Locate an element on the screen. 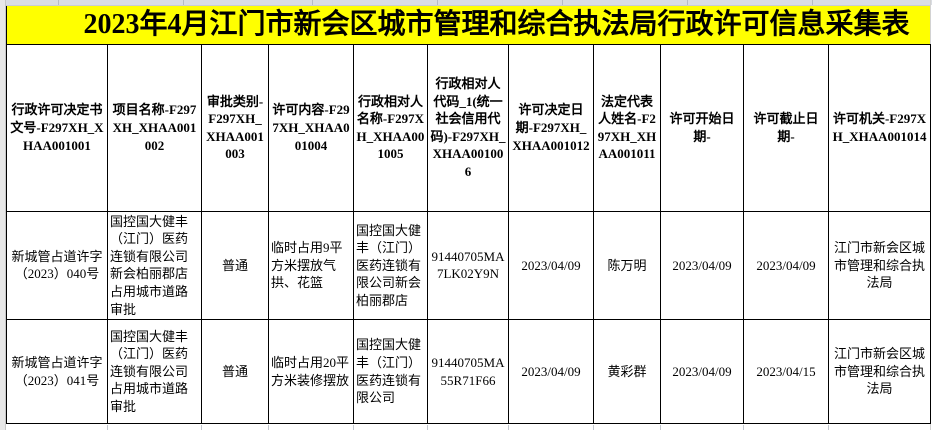  cell: 91440705MA7LK02Y9N is located at coordinates (468, 265).